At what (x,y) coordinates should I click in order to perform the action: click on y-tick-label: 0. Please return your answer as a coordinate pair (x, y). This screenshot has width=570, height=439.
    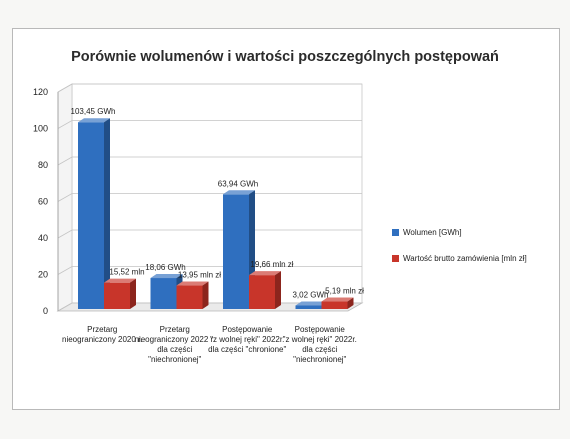
    Looking at the image, I should click on (45, 311).